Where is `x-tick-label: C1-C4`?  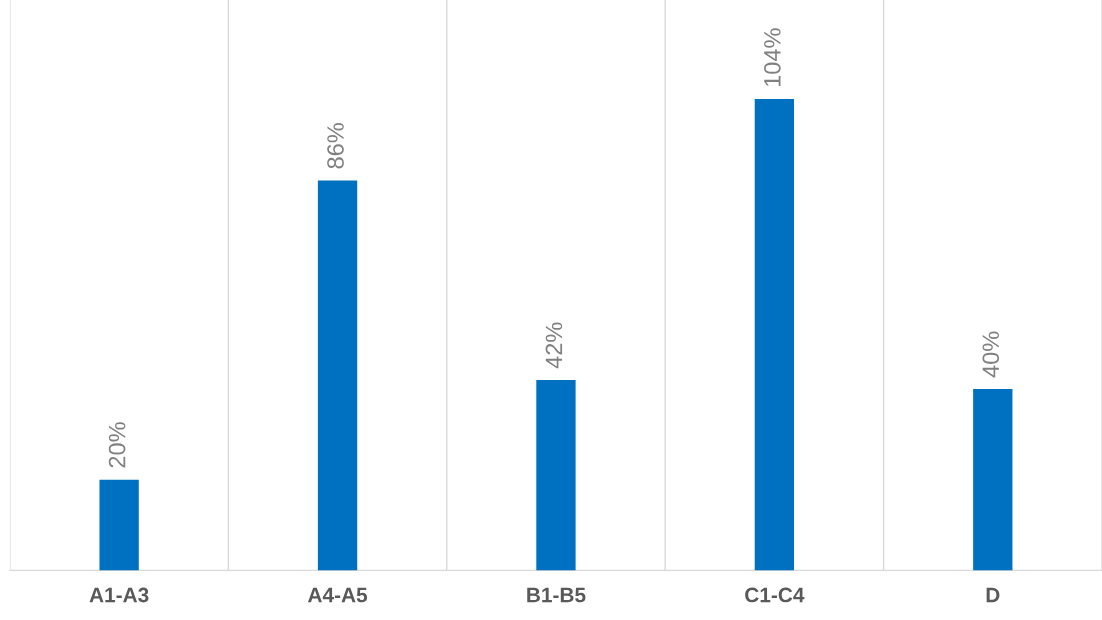
x-tick-label: C1-C4 is located at coordinates (775, 595).